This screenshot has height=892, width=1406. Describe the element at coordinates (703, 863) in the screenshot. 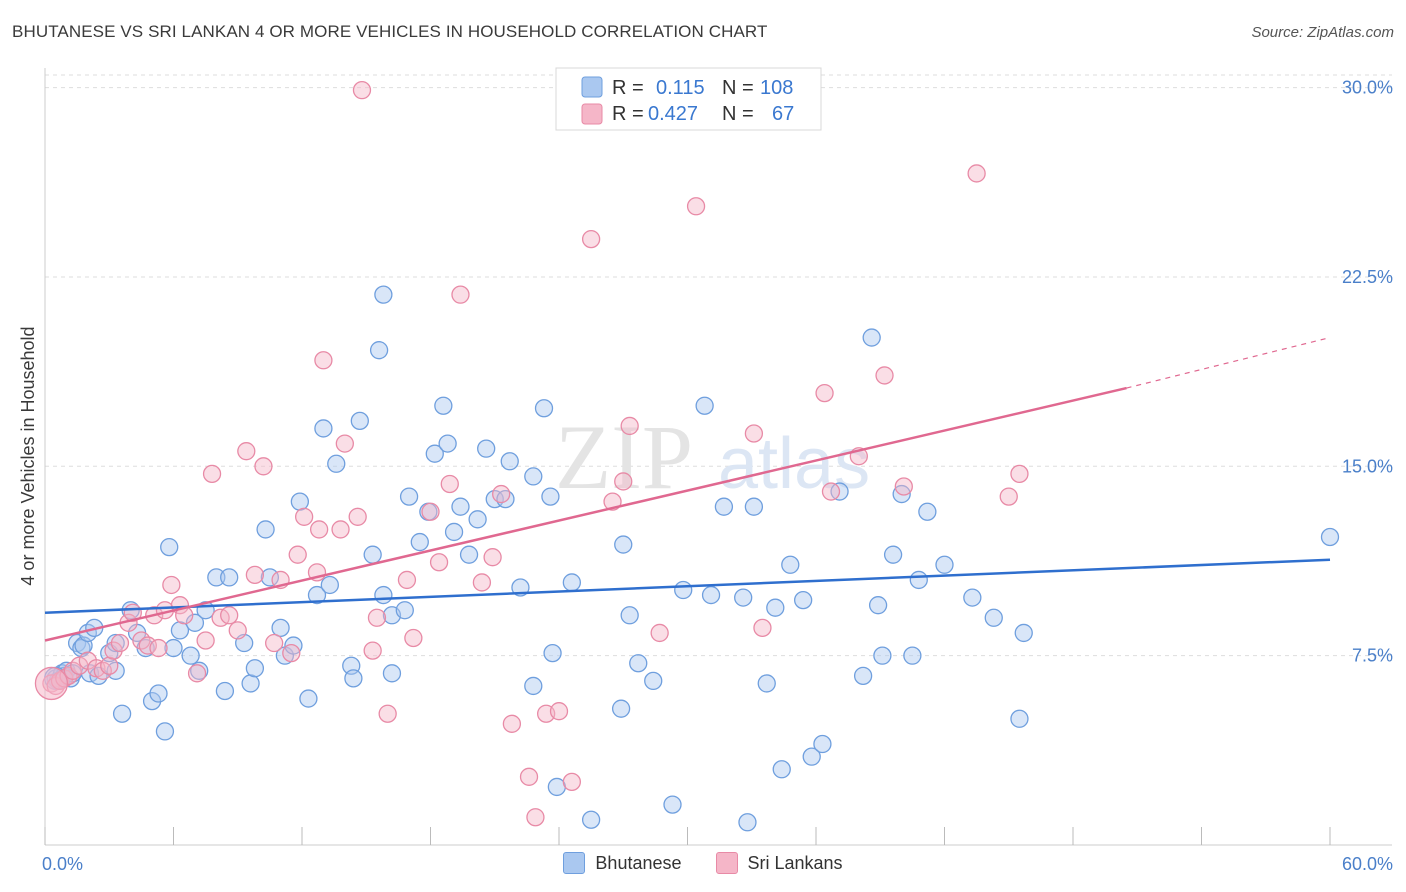

I see `bottom-legend: Bhutanese Sri Lankans` at that location.